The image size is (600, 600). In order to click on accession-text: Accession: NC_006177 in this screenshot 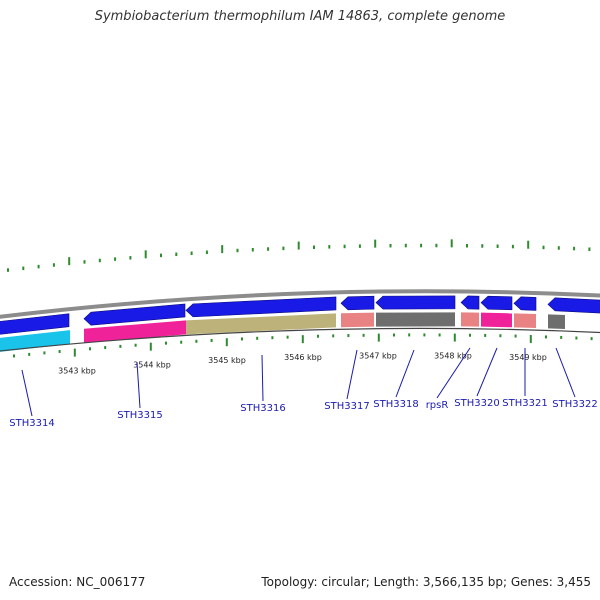, I will do `click(77, 582)`.